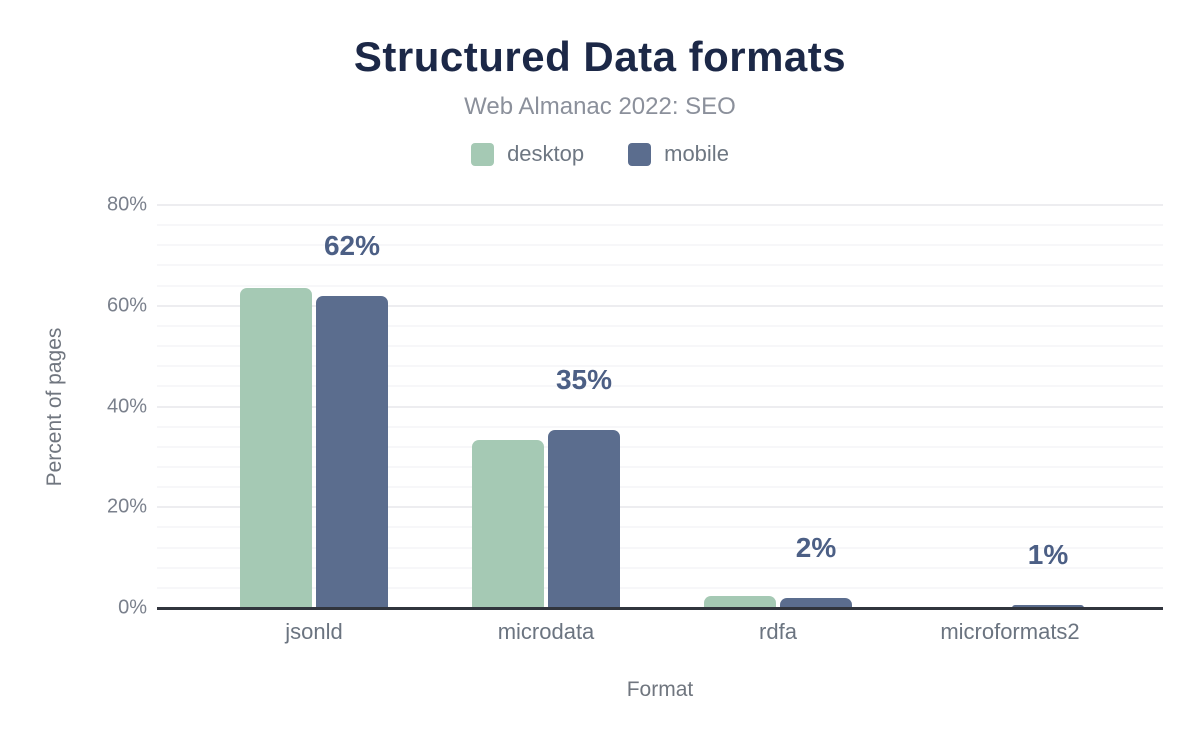 Image resolution: width=1200 pixels, height=742 pixels. What do you see at coordinates (600, 56) in the screenshot?
I see `chart-title: Structured Data formats` at bounding box center [600, 56].